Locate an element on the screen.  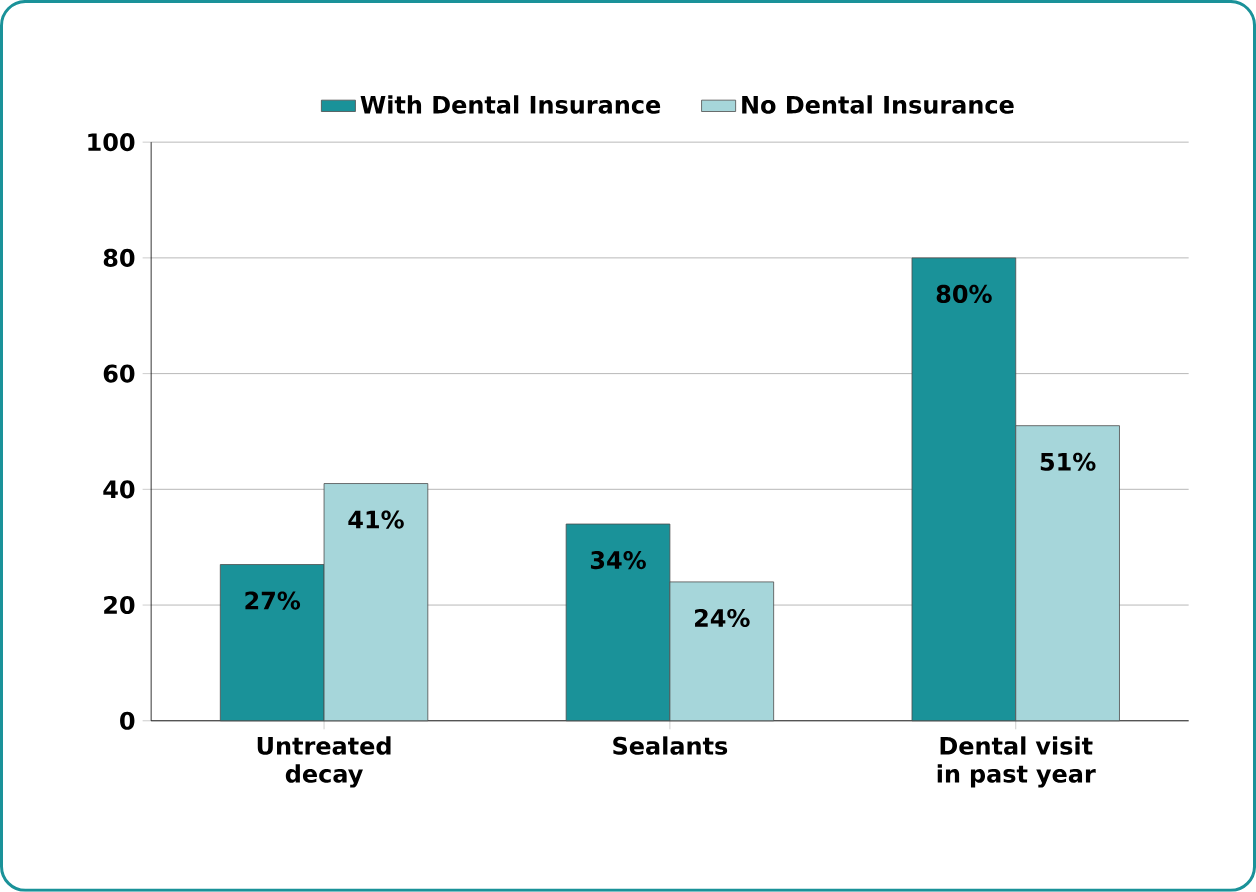
data-label: 34% is located at coordinates (618, 560).